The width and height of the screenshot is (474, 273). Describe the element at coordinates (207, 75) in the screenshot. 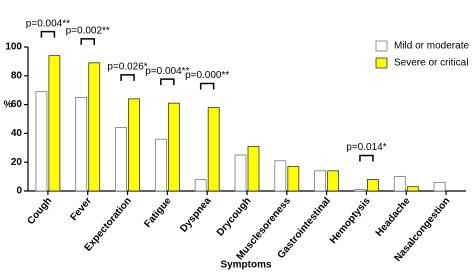

I see `annotation: p=0.000**` at that location.